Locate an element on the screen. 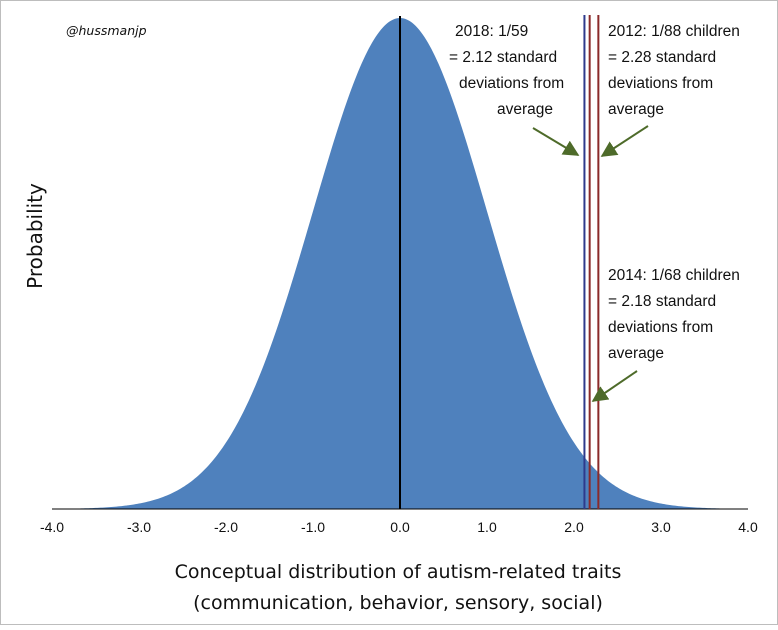 The width and height of the screenshot is (778, 630). x-tick-label: 0.0 is located at coordinates (400, 527).